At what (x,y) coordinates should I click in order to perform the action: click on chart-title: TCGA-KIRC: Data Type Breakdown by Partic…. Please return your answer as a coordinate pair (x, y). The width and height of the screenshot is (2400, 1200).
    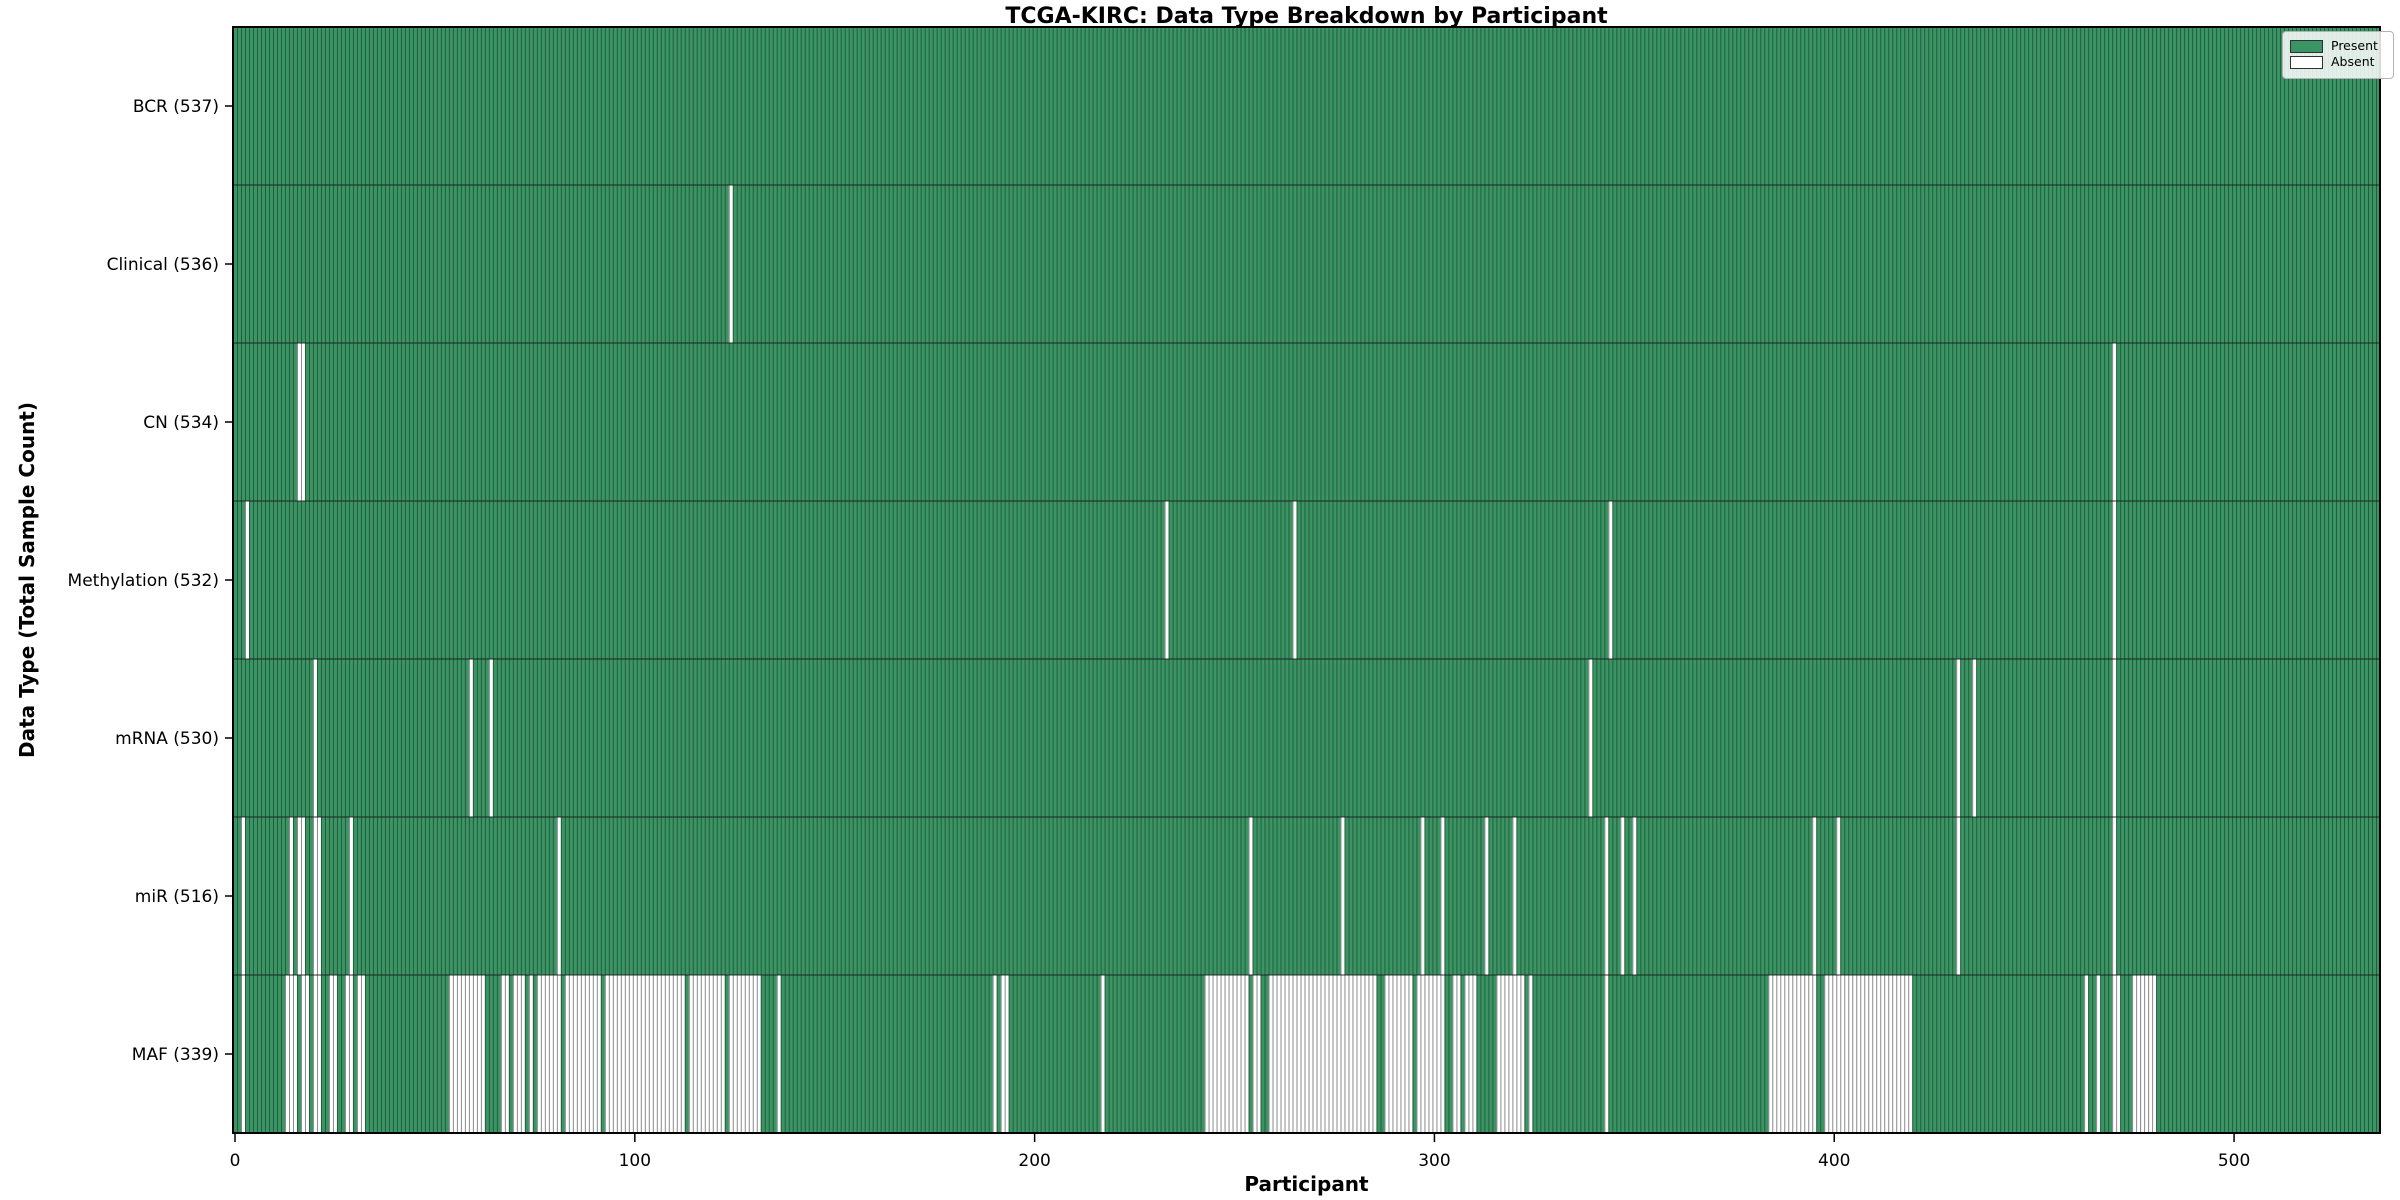
    Looking at the image, I should click on (1306, 16).